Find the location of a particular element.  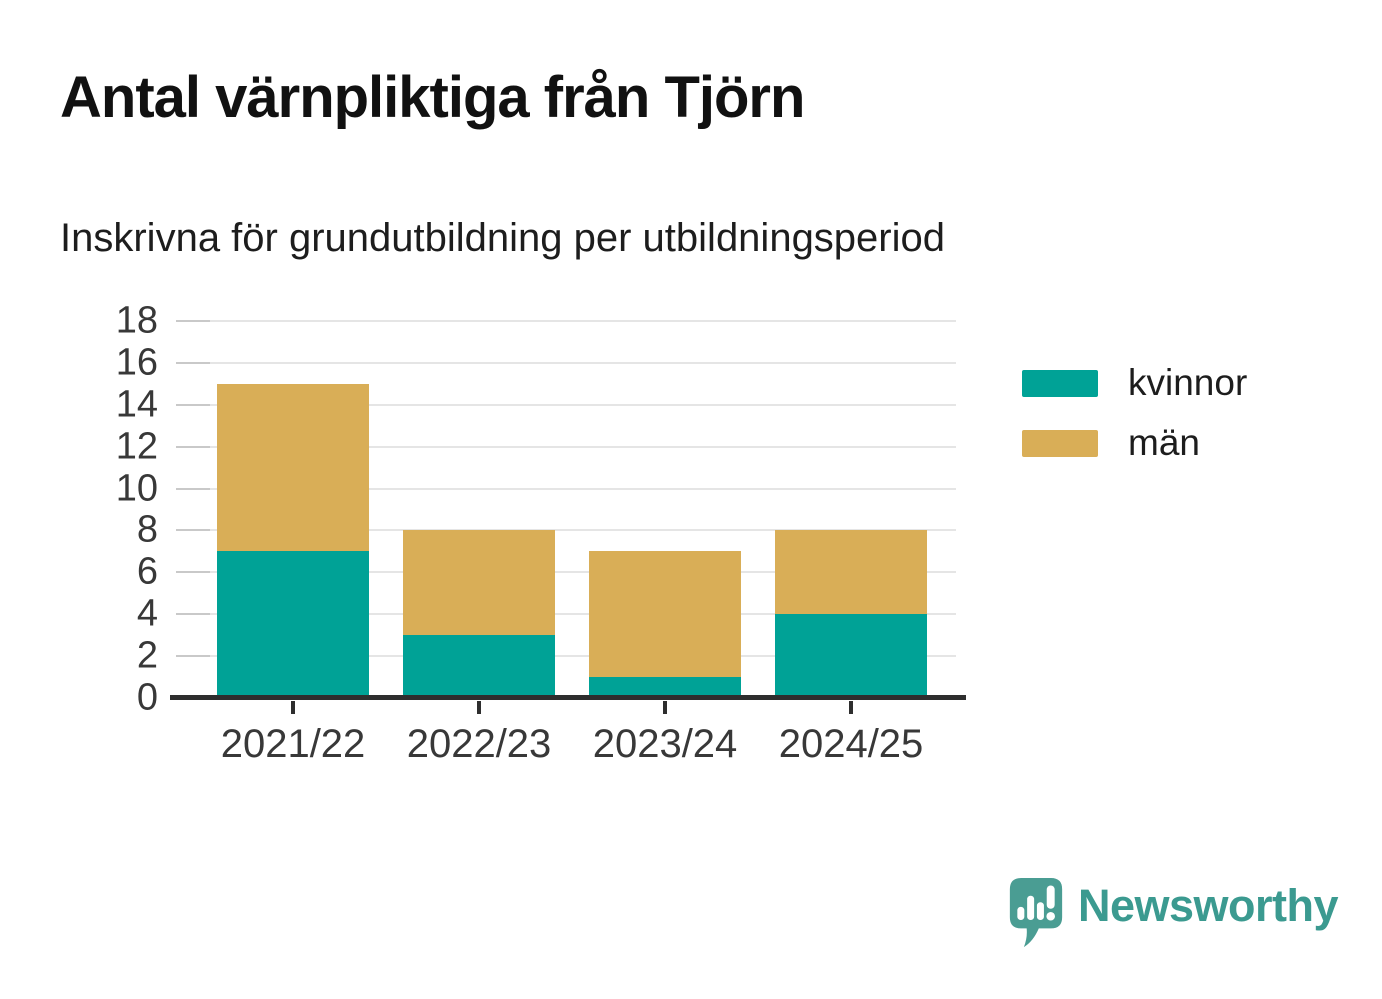

y-axis-tick-label: 8 is located at coordinates (147, 529).